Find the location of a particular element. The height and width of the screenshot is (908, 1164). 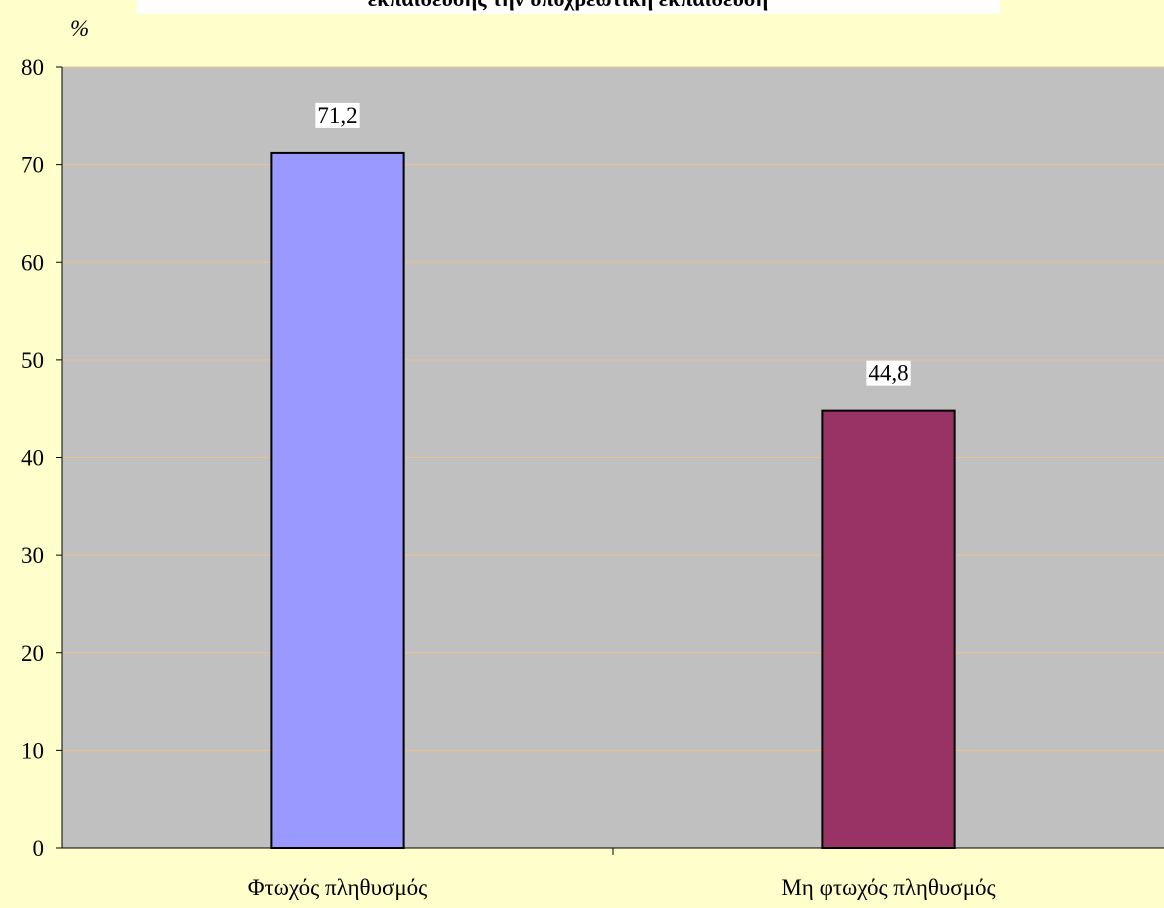

y-axis-label: % is located at coordinates (79, 28).